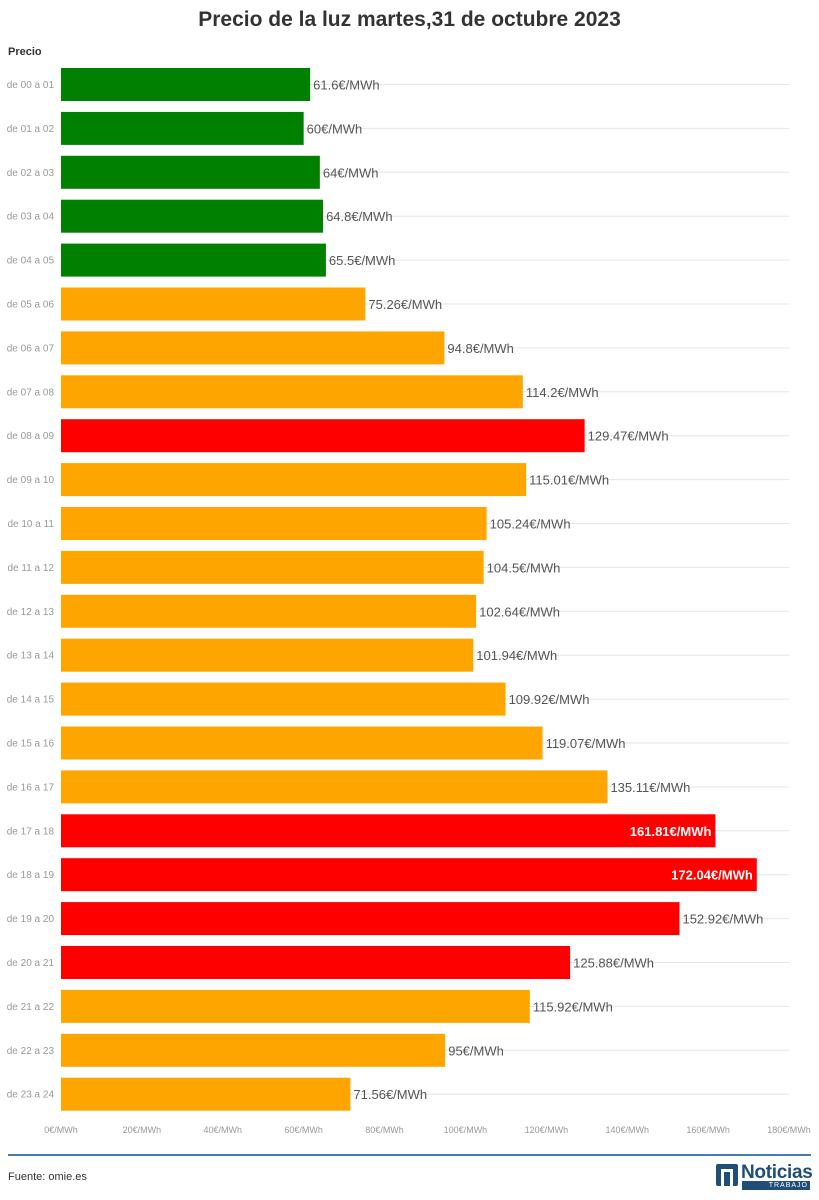 This screenshot has height=1200, width=819. What do you see at coordinates (480, 348) in the screenshot?
I see `data-label: 94.8€/MWh` at bounding box center [480, 348].